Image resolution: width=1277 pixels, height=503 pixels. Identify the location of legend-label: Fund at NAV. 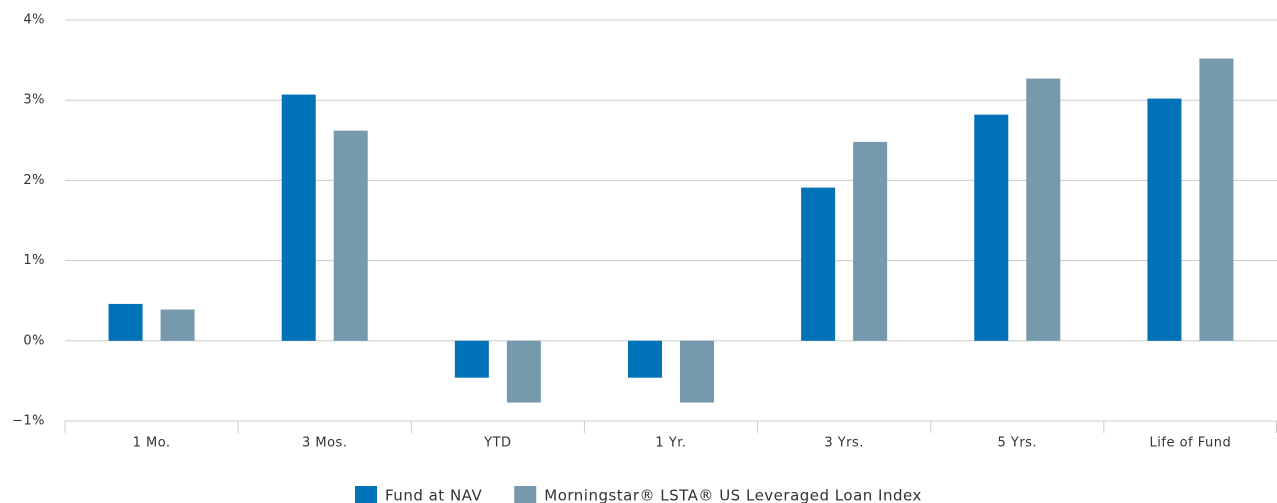
(433, 495).